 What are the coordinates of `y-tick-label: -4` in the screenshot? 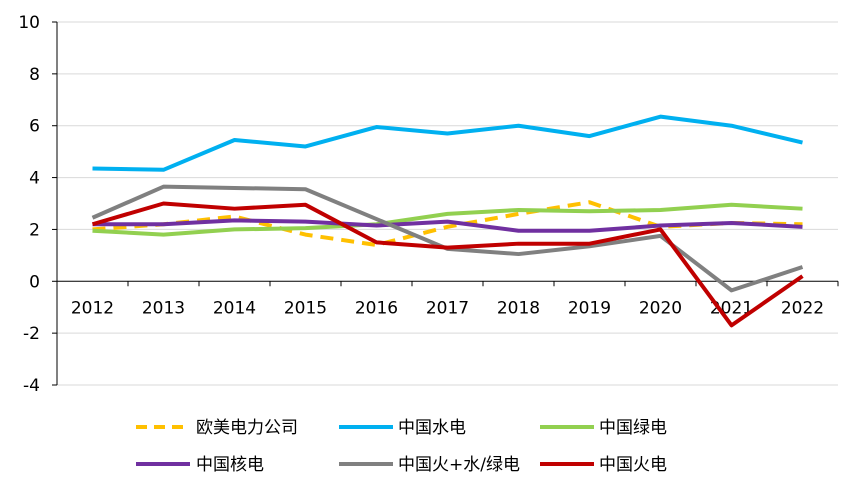 It's located at (31, 386).